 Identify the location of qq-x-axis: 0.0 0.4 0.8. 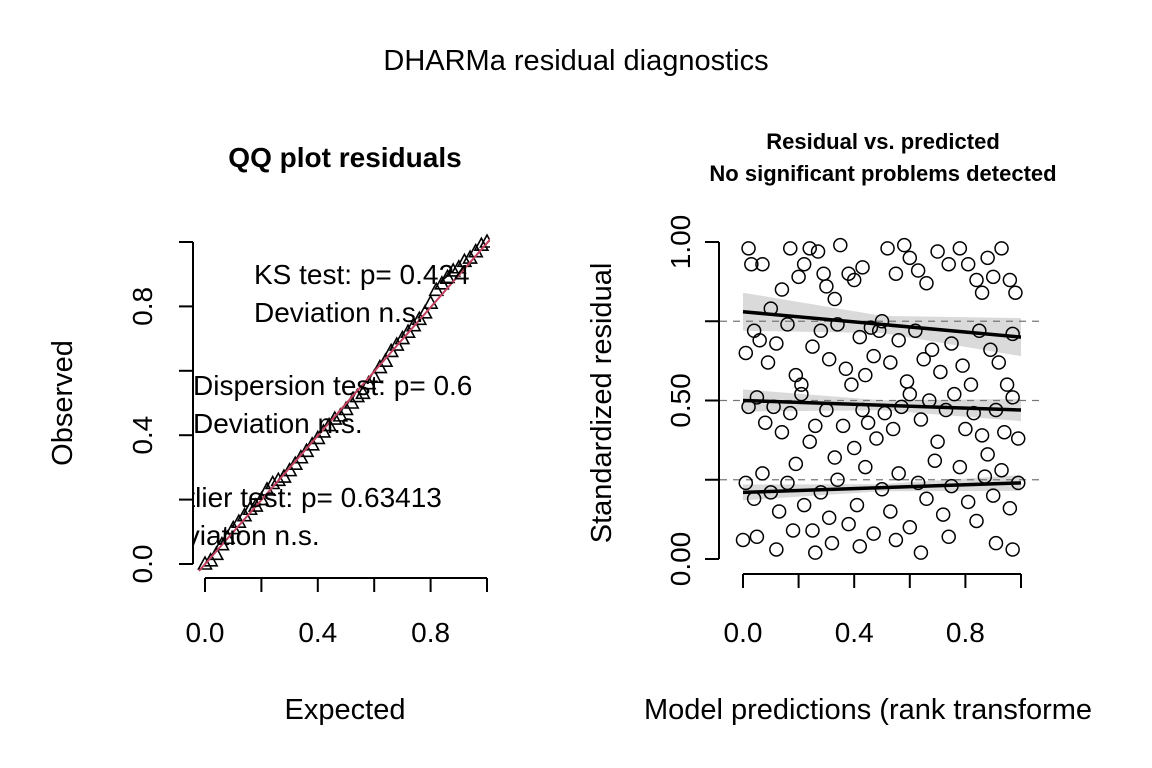
(337, 612).